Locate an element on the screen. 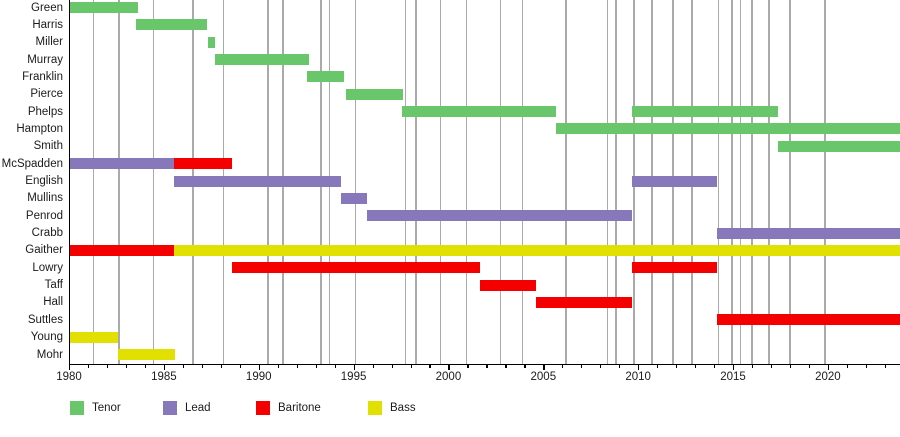 This screenshot has height=437, width=900. legend-label: Baritone is located at coordinates (299, 408).